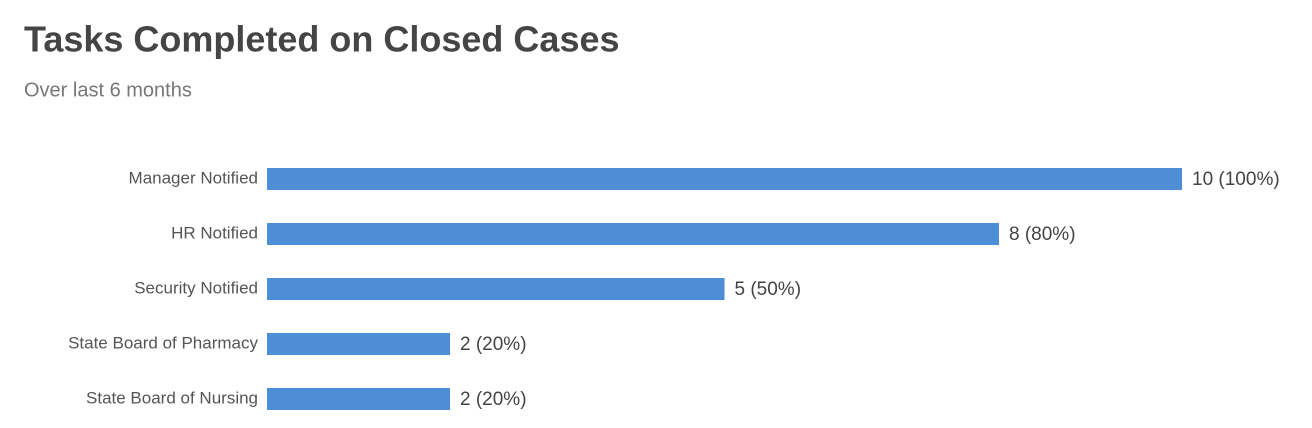 Image resolution: width=1312 pixels, height=428 pixels. Describe the element at coordinates (1042, 234) in the screenshot. I see `value-label: 8 (80%)` at that location.